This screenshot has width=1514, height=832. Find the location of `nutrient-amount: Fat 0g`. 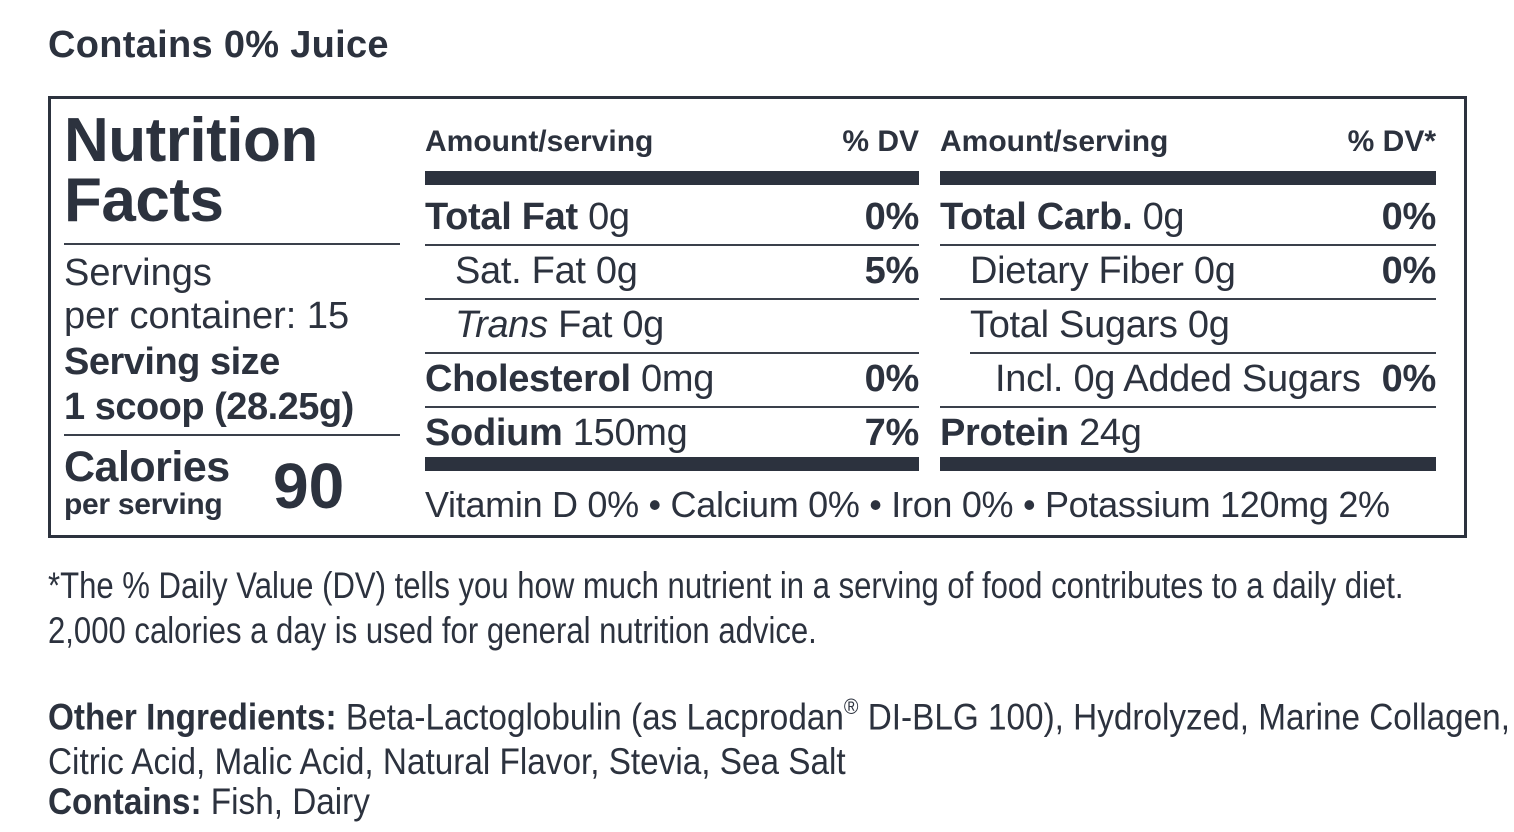

nutrient-amount: Fat 0g is located at coordinates (606, 325).